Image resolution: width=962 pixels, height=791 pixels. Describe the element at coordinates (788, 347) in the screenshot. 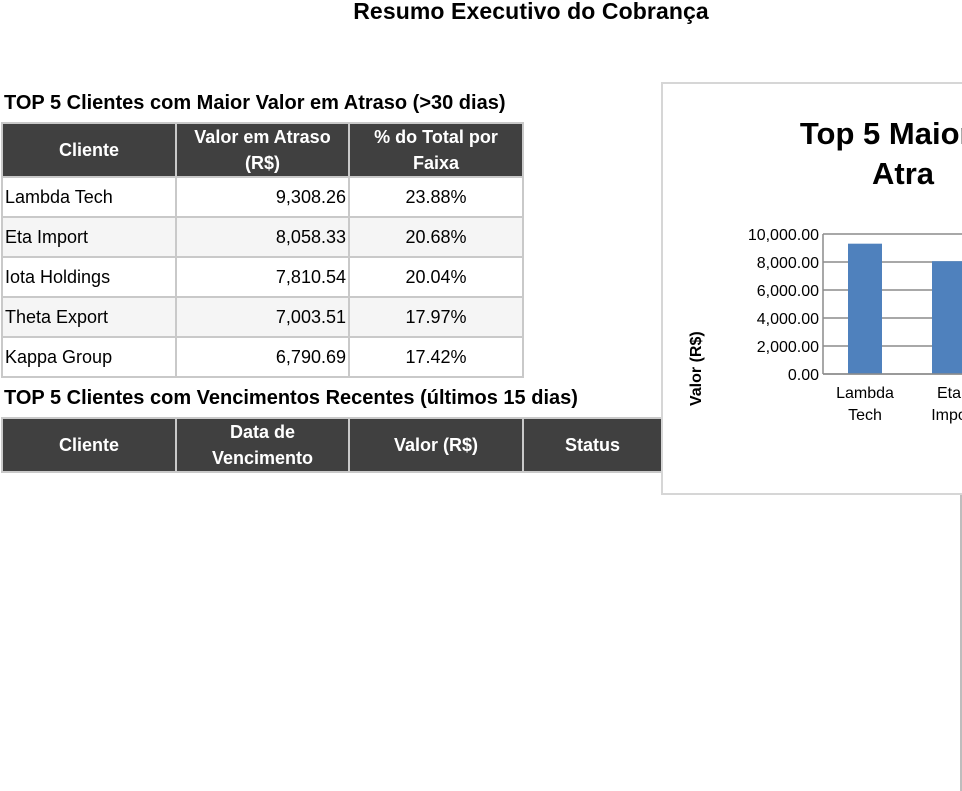

I see `chart-y-tick-label: 2,000.00` at that location.